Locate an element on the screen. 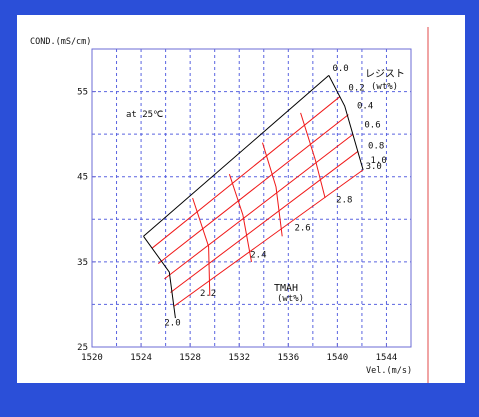  resist-value-label: 0.8 is located at coordinates (376, 147).